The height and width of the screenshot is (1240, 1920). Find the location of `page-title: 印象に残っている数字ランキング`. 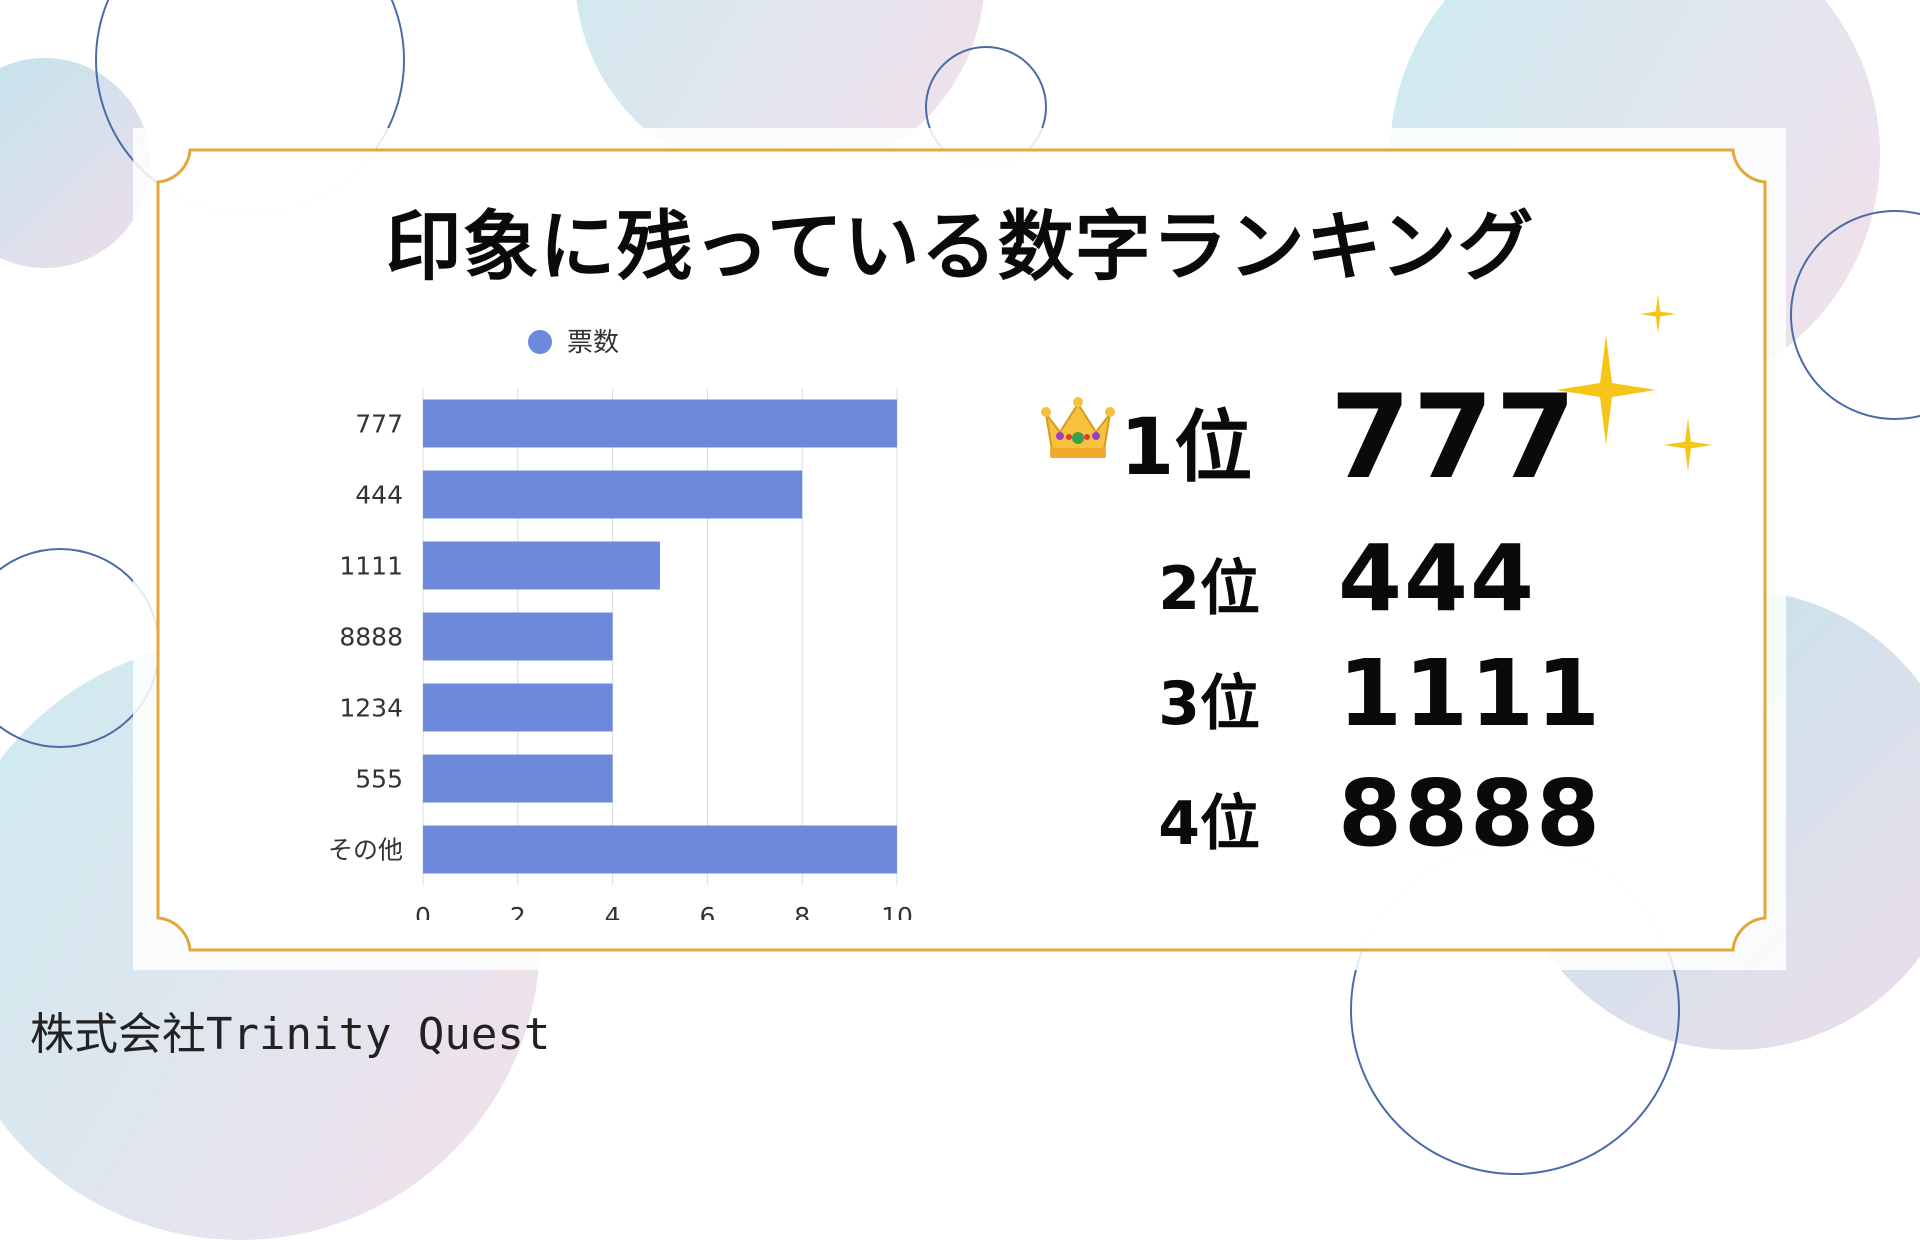

page-title: 印象に残っている数字ランキング is located at coordinates (960, 246).